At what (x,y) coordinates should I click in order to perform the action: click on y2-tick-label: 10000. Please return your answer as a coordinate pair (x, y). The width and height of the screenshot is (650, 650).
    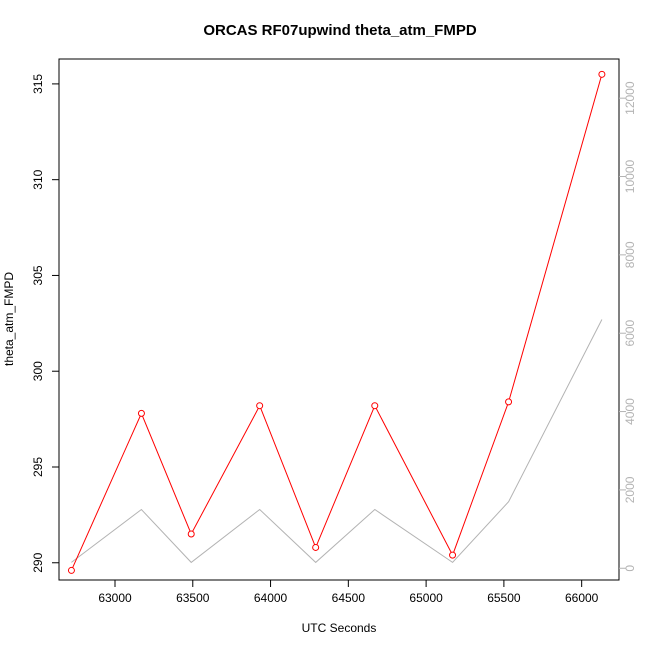
    Looking at the image, I should click on (630, 177).